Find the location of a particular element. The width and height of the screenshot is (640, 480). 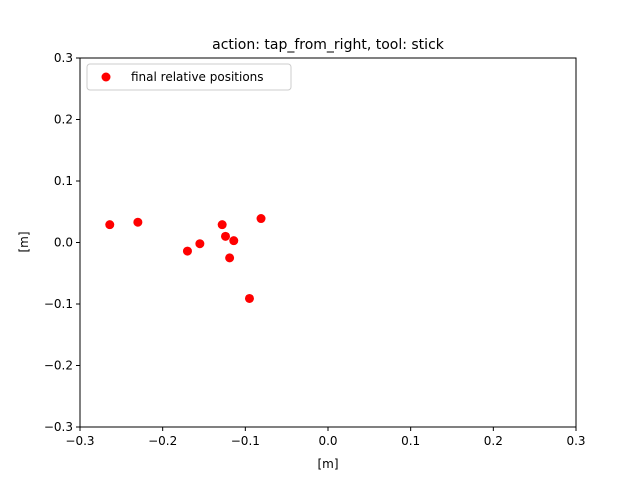

legend-box is located at coordinates (189, 77).